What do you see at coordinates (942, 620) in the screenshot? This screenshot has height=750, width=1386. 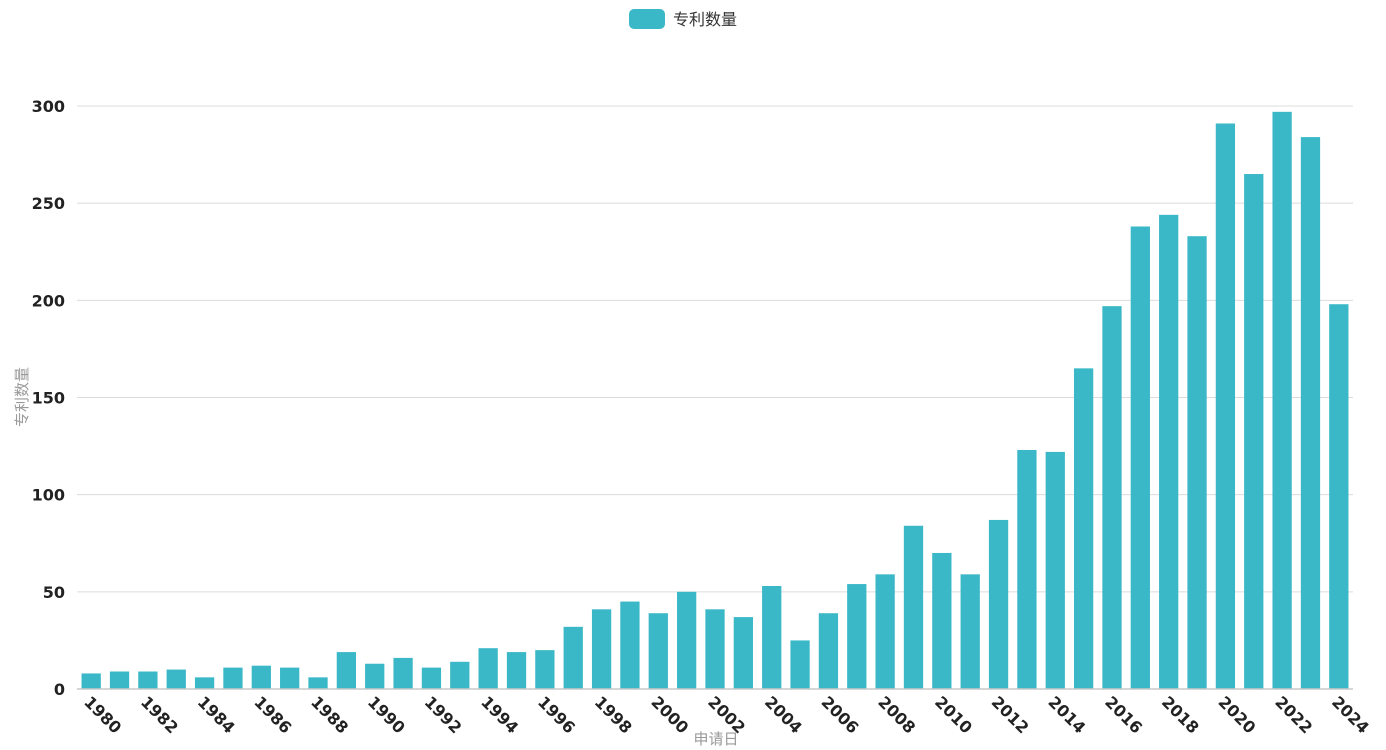 I see `bar: 2010: 70` at bounding box center [942, 620].